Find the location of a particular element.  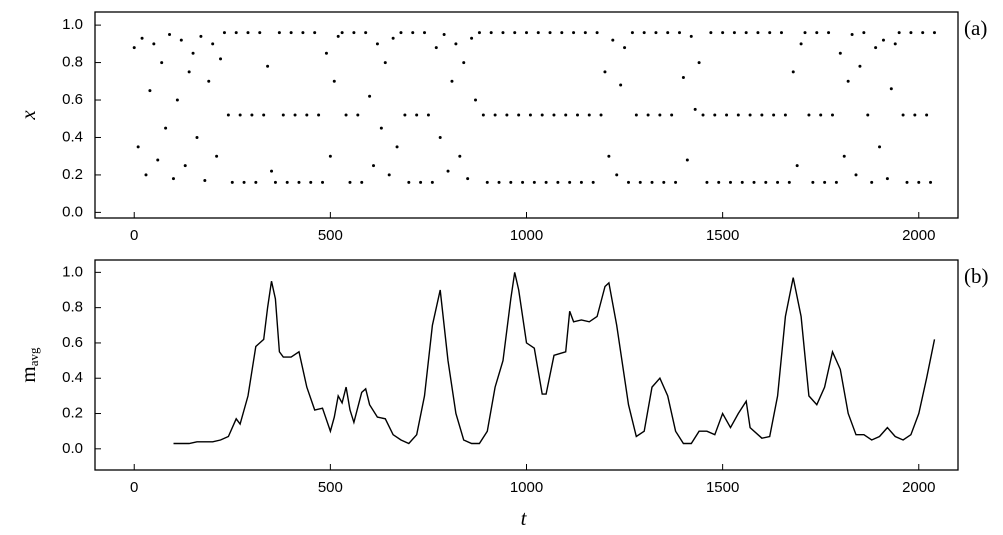

x-tick-label: 1000 is located at coordinates (526, 235).